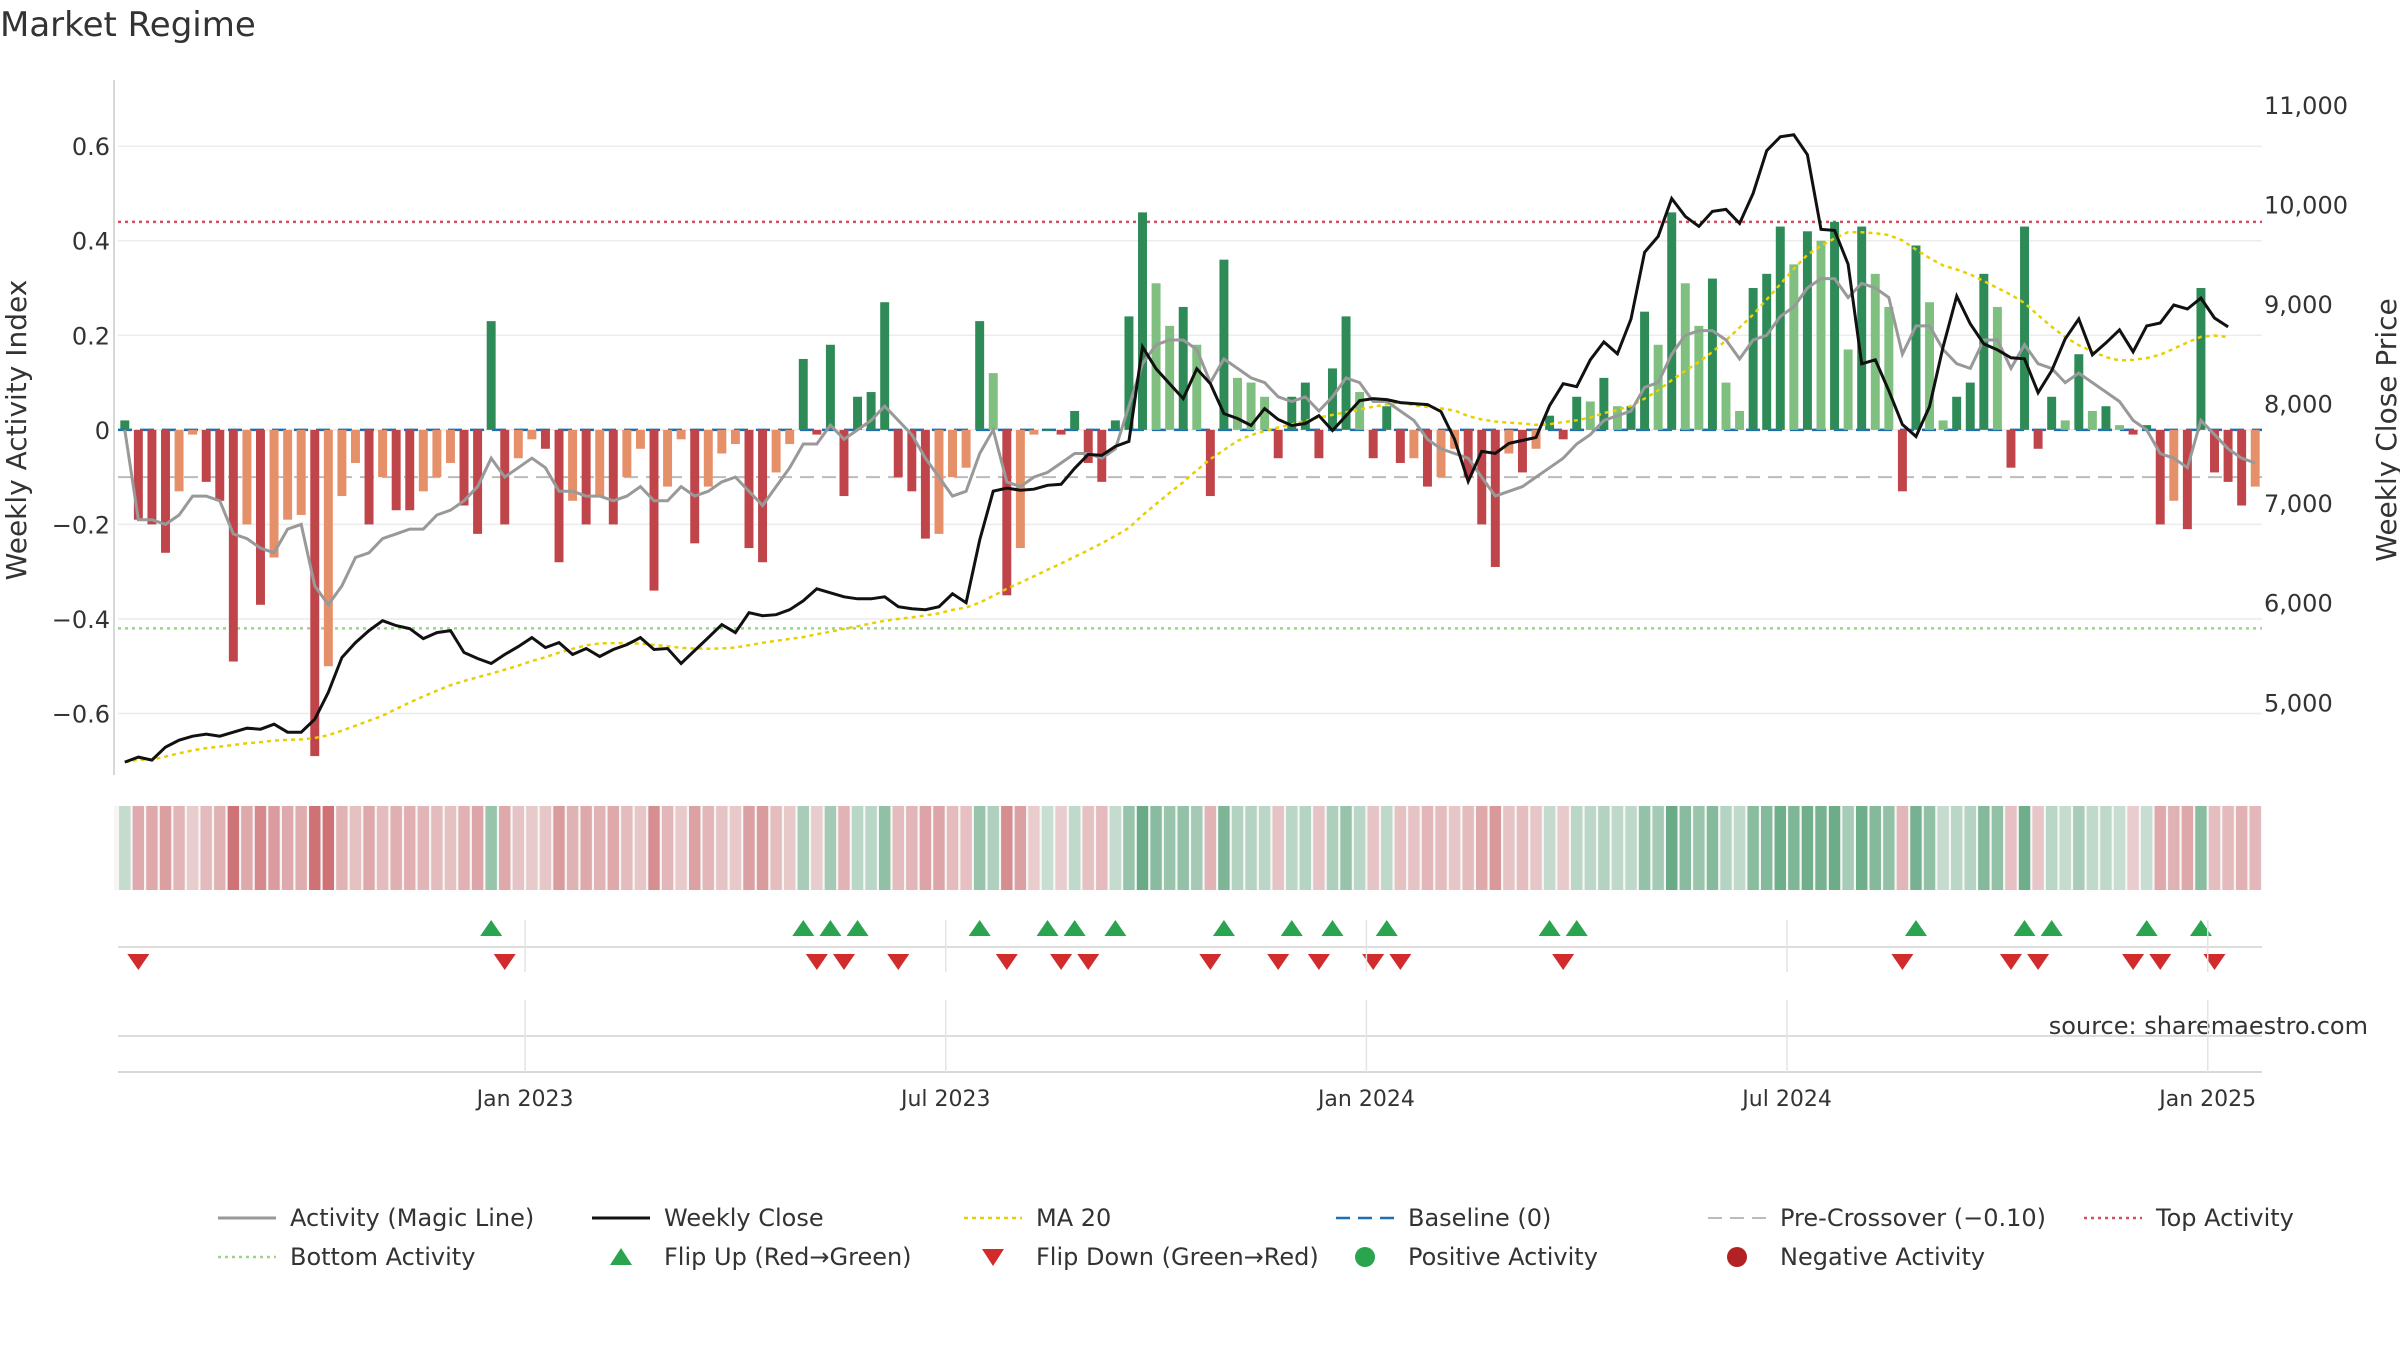 The image size is (2400, 1350). Describe the element at coordinates (1476, 1257) in the screenshot. I see `legend-item-pos: Positive Activity` at that location.